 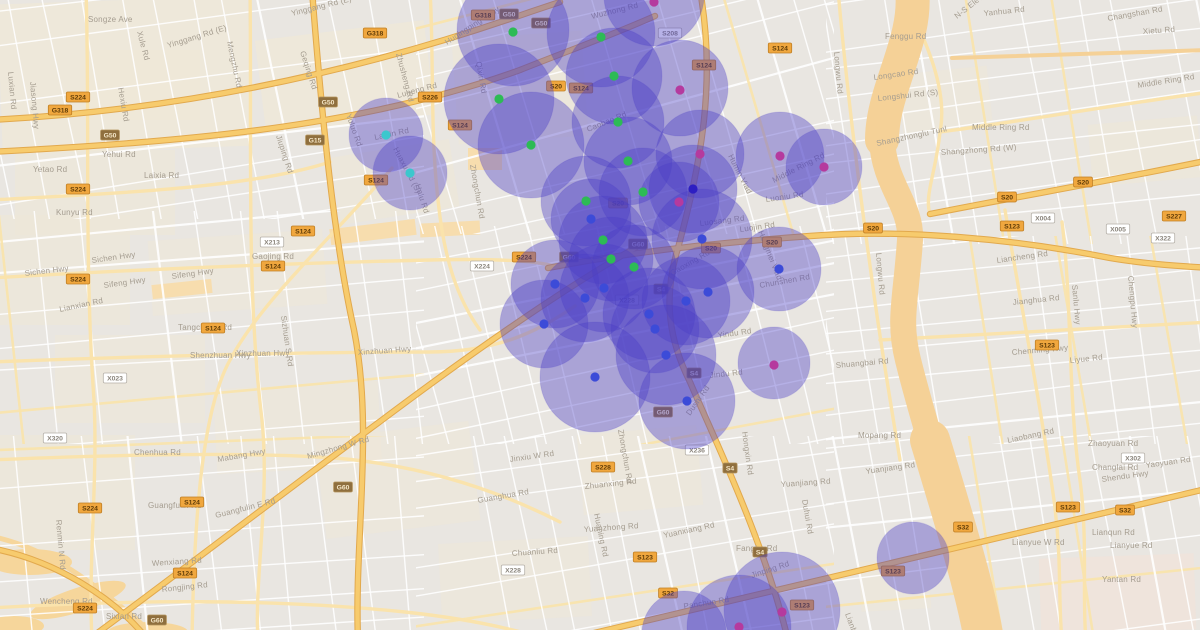 What do you see at coordinates (693, 189) in the screenshot?
I see `poi-dot-indigo` at bounding box center [693, 189].